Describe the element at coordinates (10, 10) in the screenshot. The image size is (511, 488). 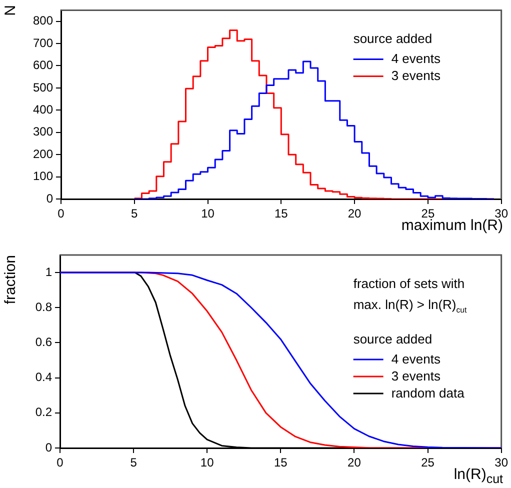
I see `y-axis-title: N` at that location.